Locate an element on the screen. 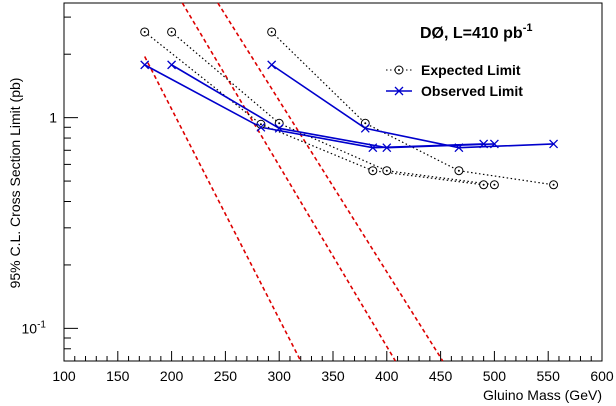 The width and height of the screenshot is (616, 406). chart-title: DØ, L=410 pb-1 is located at coordinates (476, 32).